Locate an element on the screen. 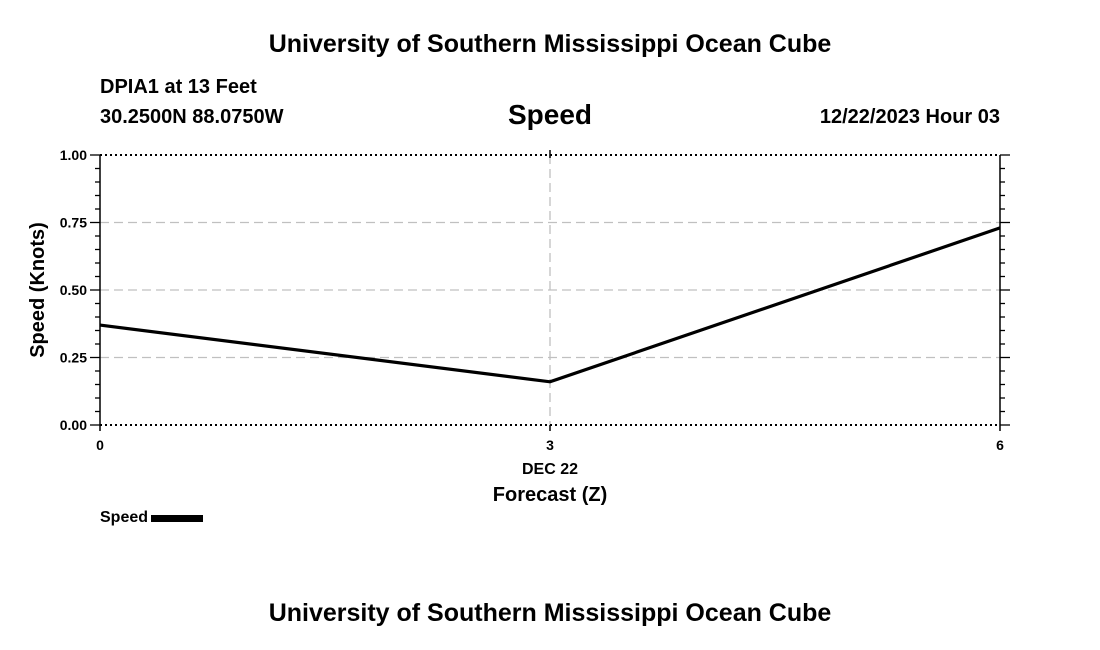 This screenshot has height=650, width=1100. forecast-datetime: 12/22/2023 Hour 03 is located at coordinates (909, 117).